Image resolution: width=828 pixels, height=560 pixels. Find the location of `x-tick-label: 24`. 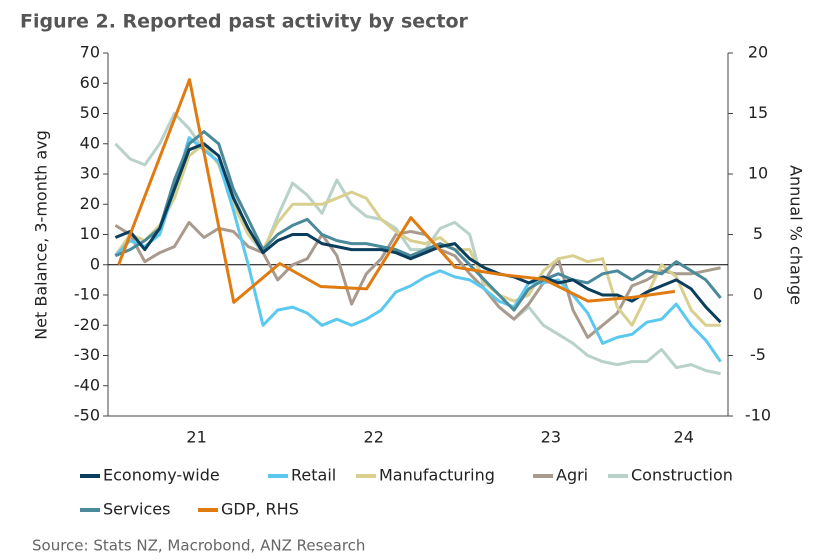

x-tick-label: 24 is located at coordinates (684, 437).